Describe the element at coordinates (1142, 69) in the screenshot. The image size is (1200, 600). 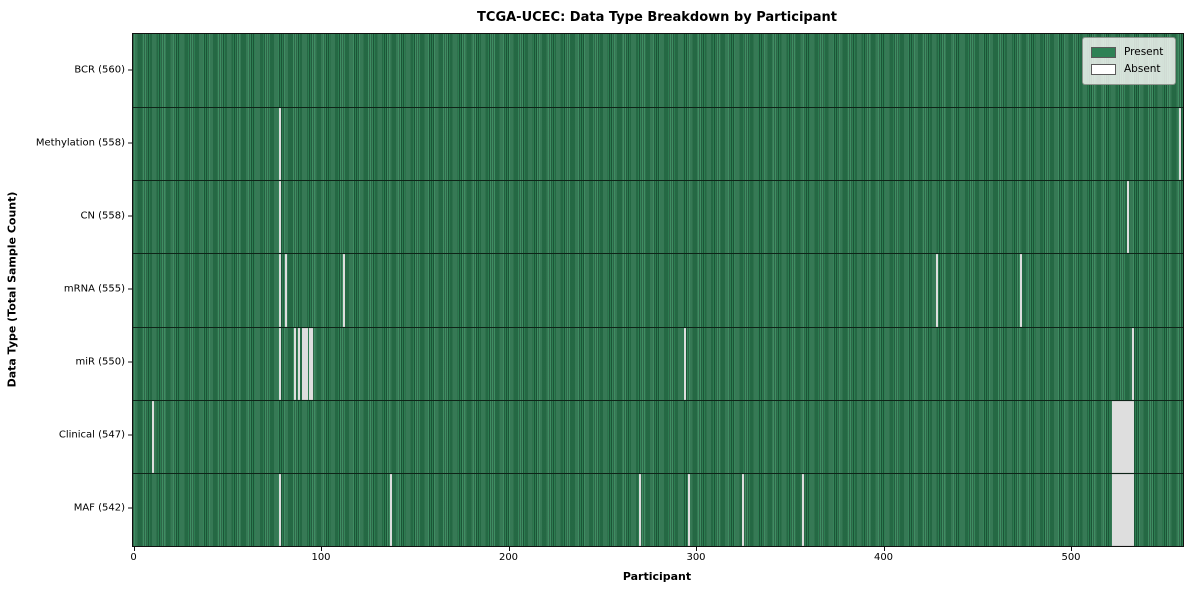
I see `legend-absent-label: Absent` at that location.